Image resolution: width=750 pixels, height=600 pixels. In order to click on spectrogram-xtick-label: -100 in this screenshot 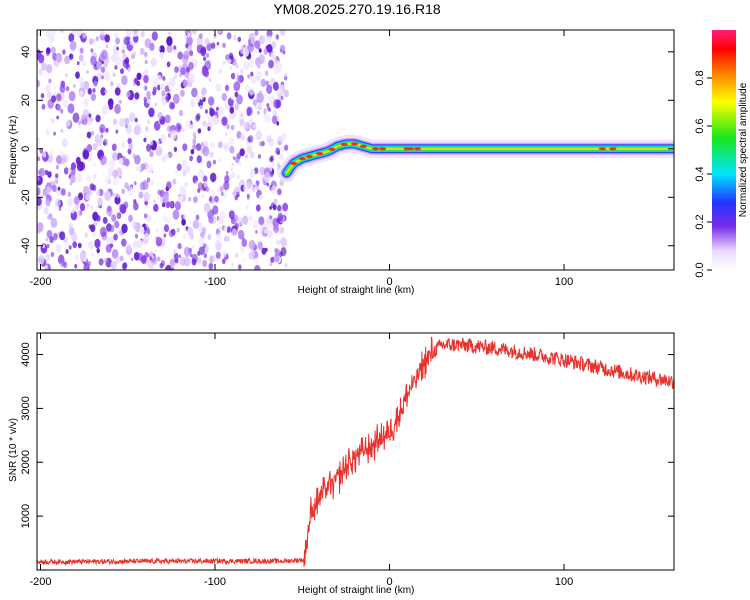, I will do `click(215, 282)`.